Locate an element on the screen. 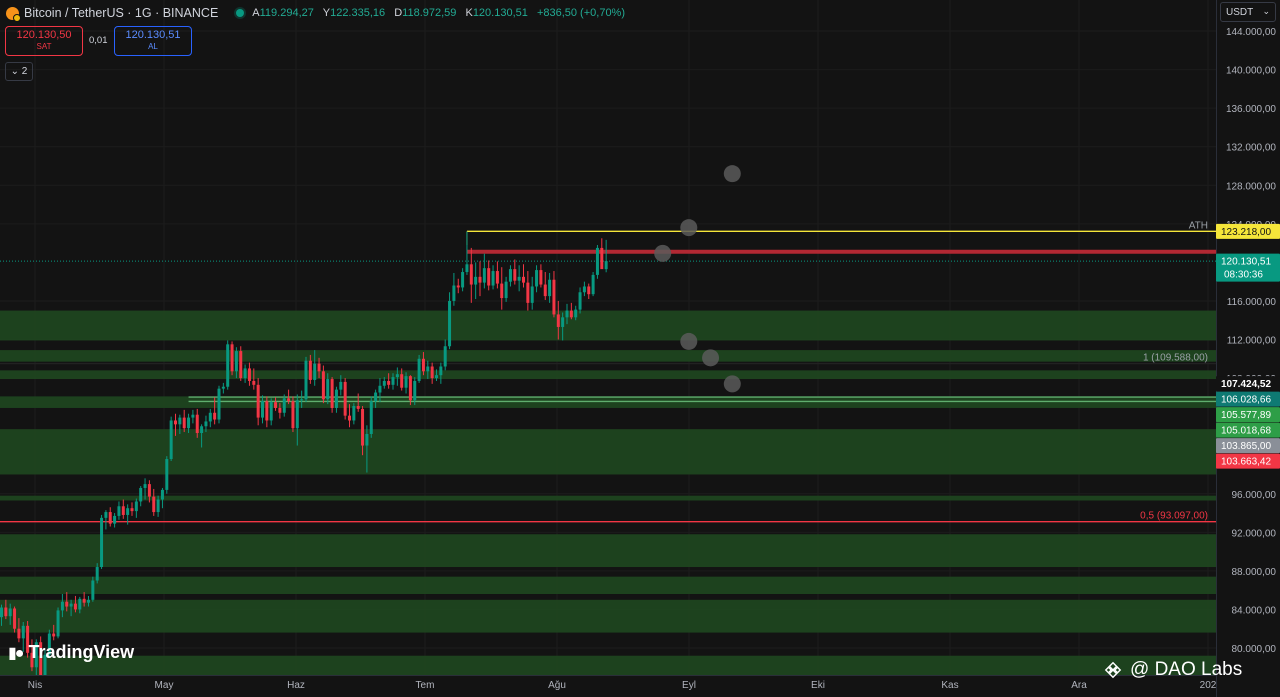  price-tick-label: 112.000,00 is located at coordinates (1252, 341).